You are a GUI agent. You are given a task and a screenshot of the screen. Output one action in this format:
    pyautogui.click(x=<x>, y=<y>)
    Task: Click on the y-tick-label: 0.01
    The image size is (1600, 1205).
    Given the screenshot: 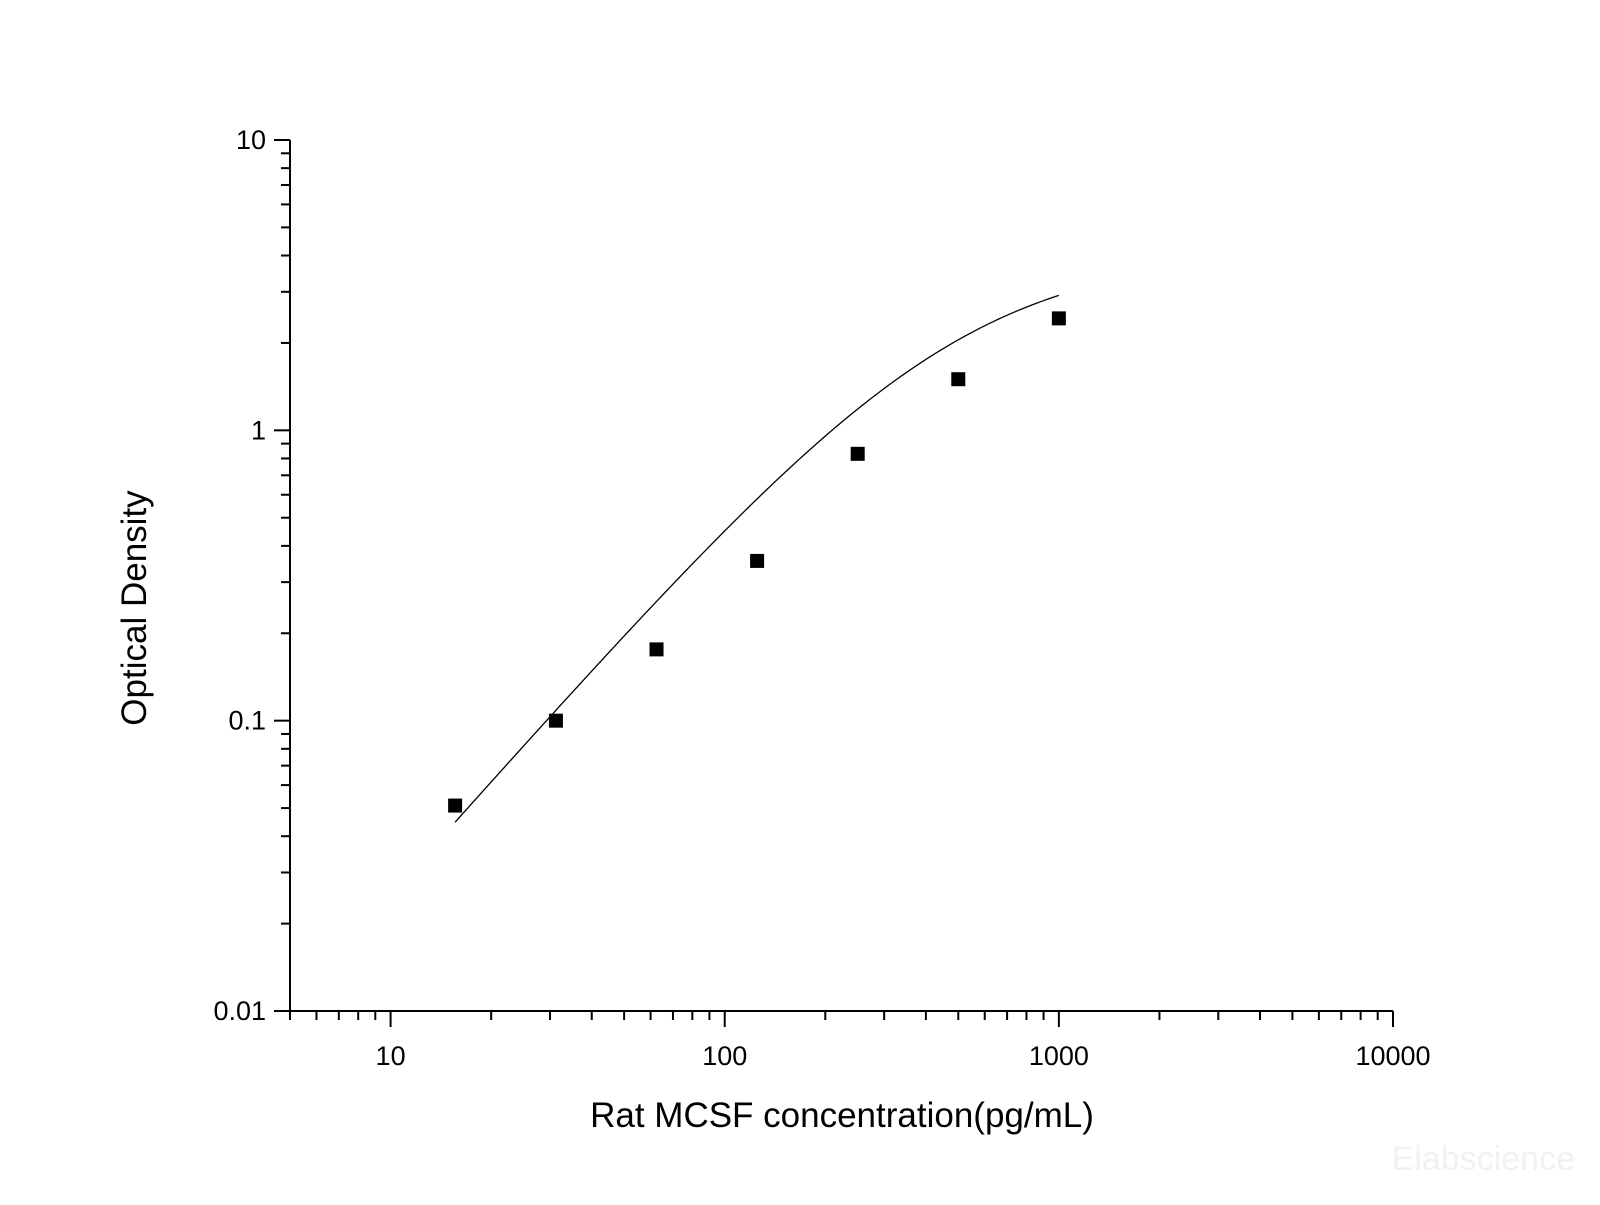 What is the action you would take?
    pyautogui.click(x=239, y=1011)
    